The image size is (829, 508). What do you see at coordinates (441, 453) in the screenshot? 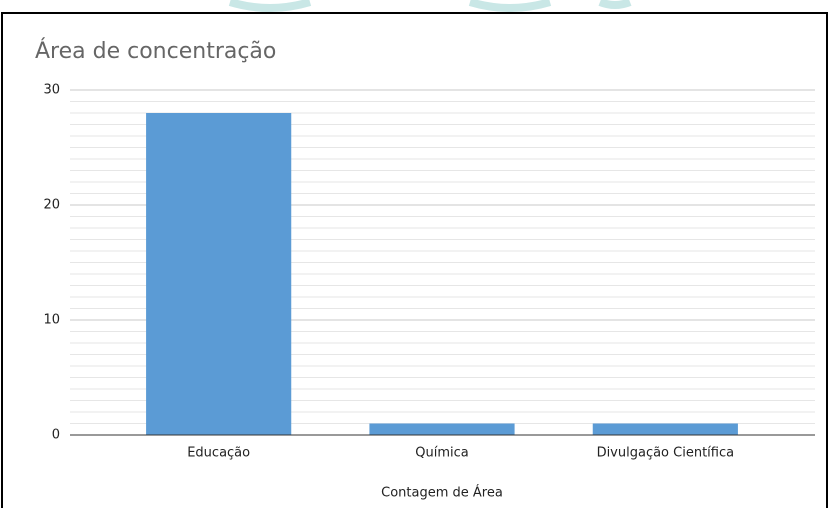
I see `x-tick-label: Química` at bounding box center [441, 453].